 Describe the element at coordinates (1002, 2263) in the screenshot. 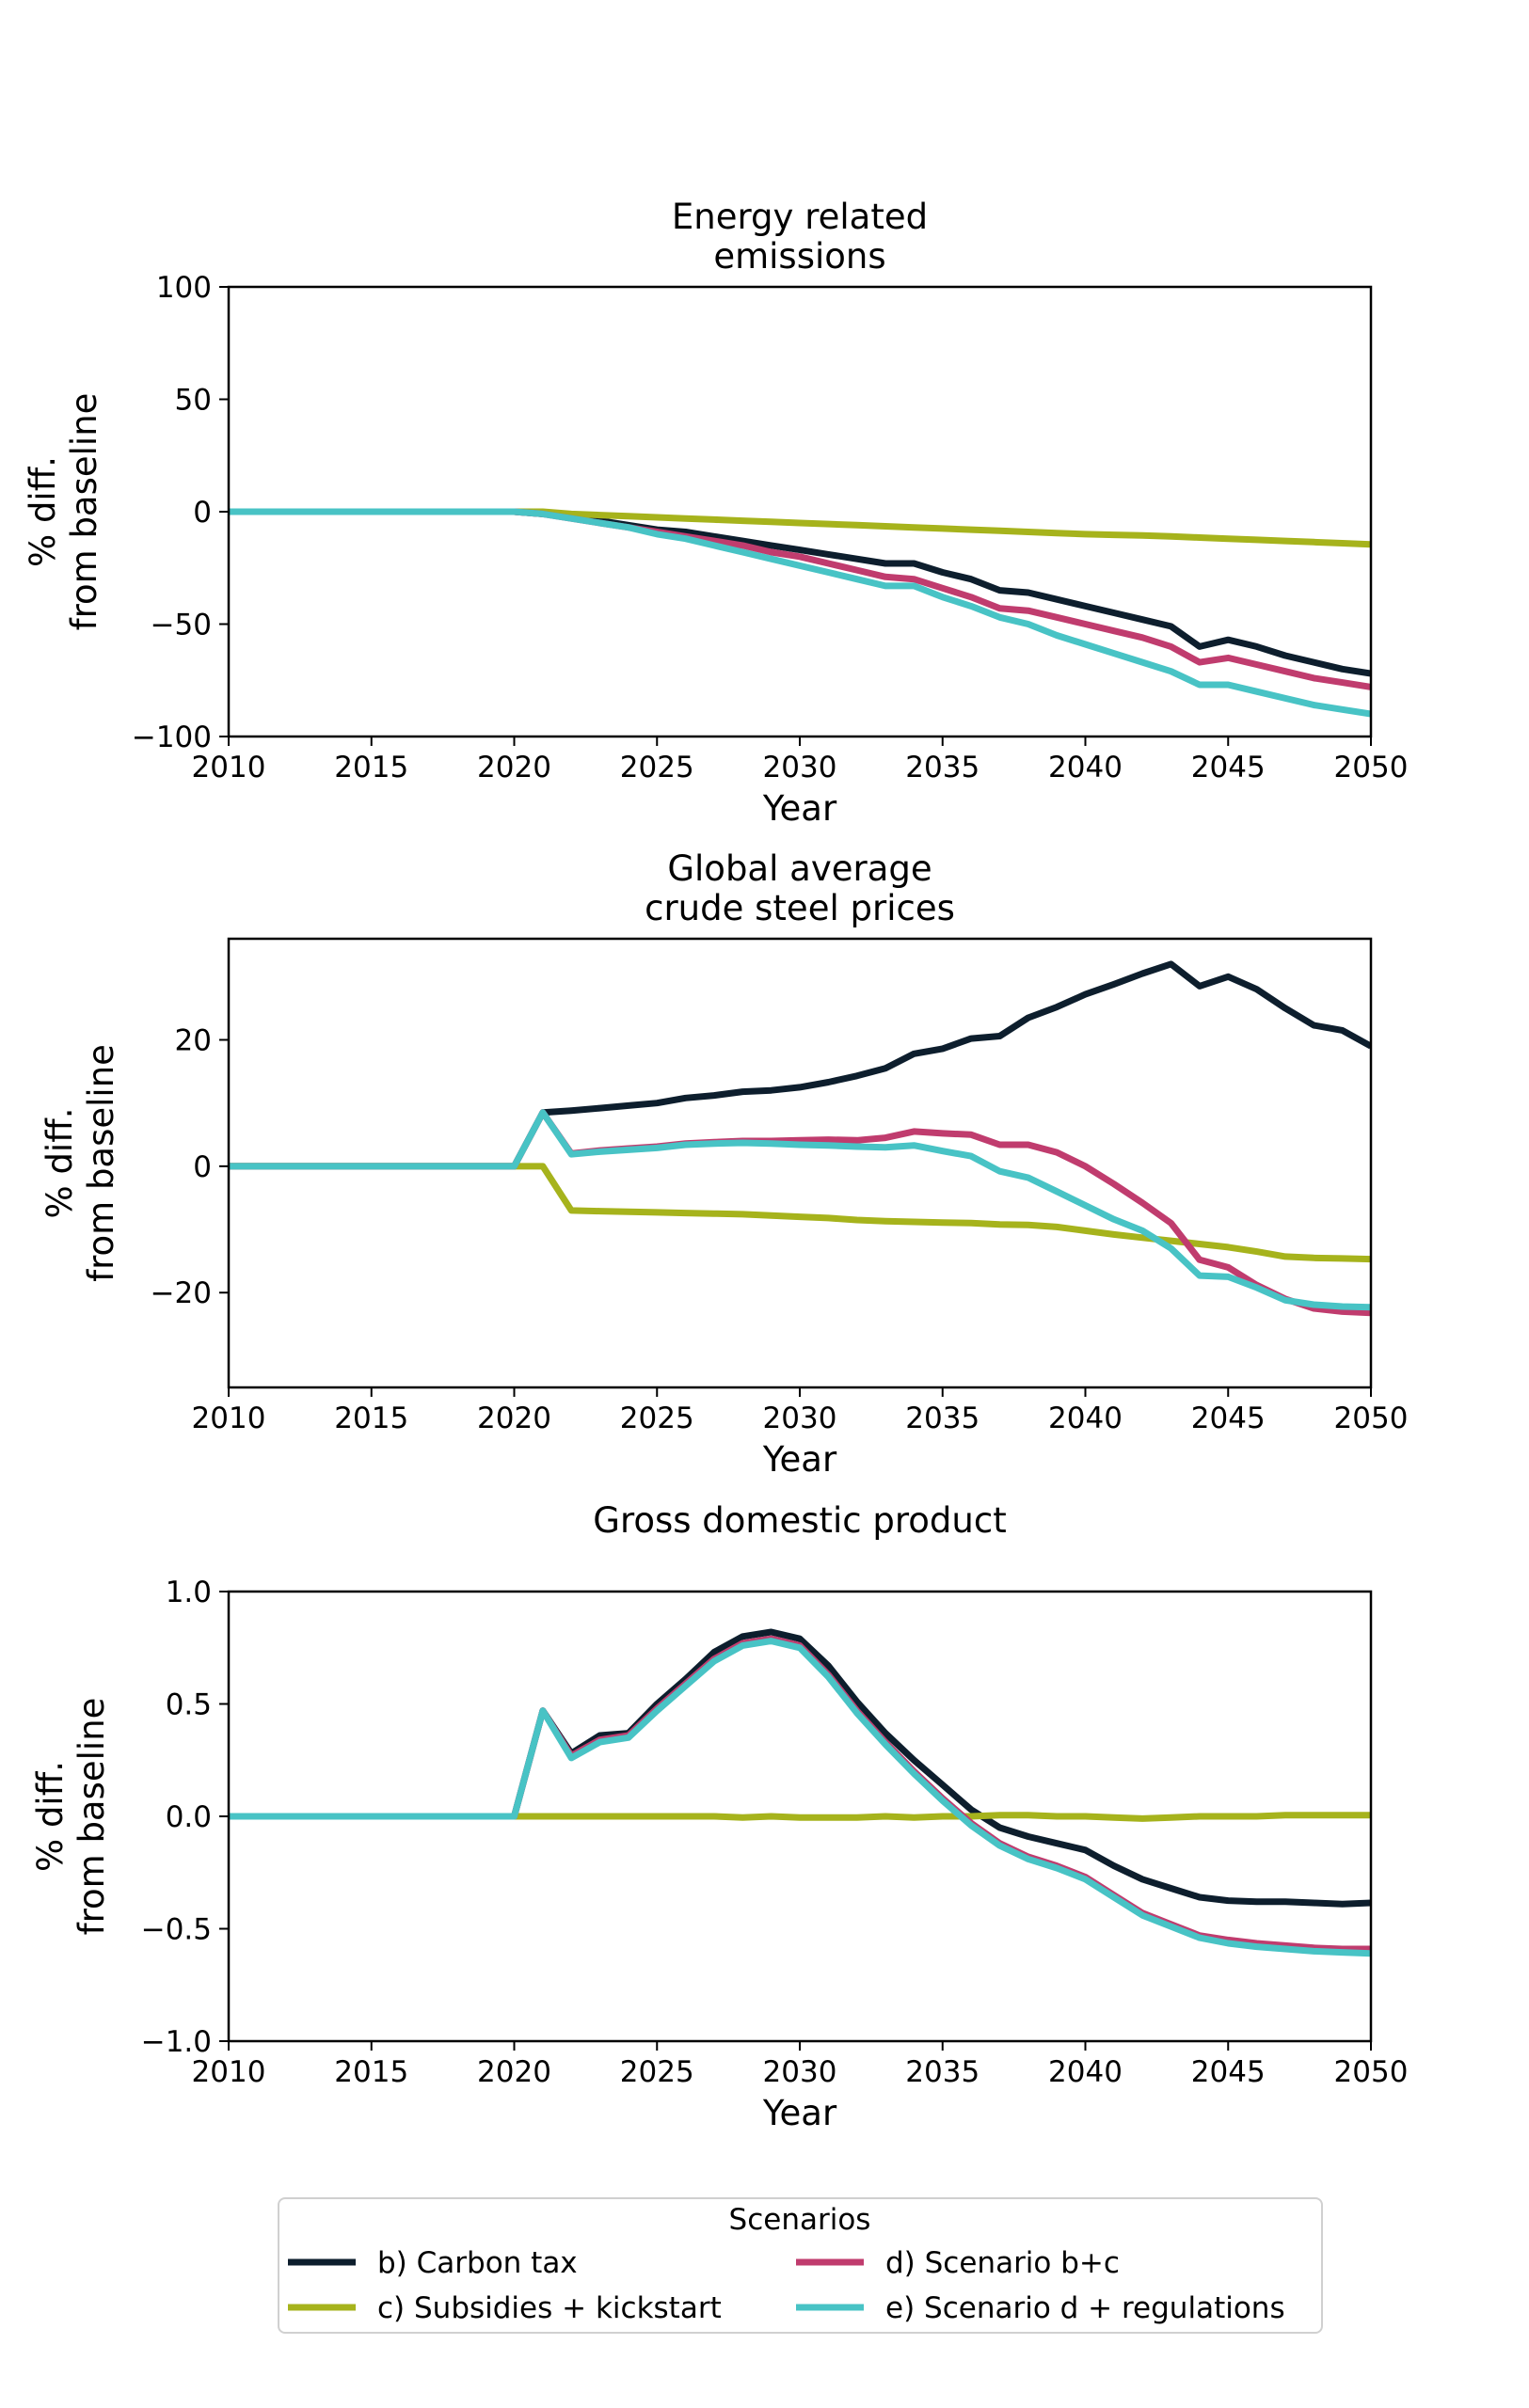

I see `legend-entry-label: d) Scenario b+c` at that location.